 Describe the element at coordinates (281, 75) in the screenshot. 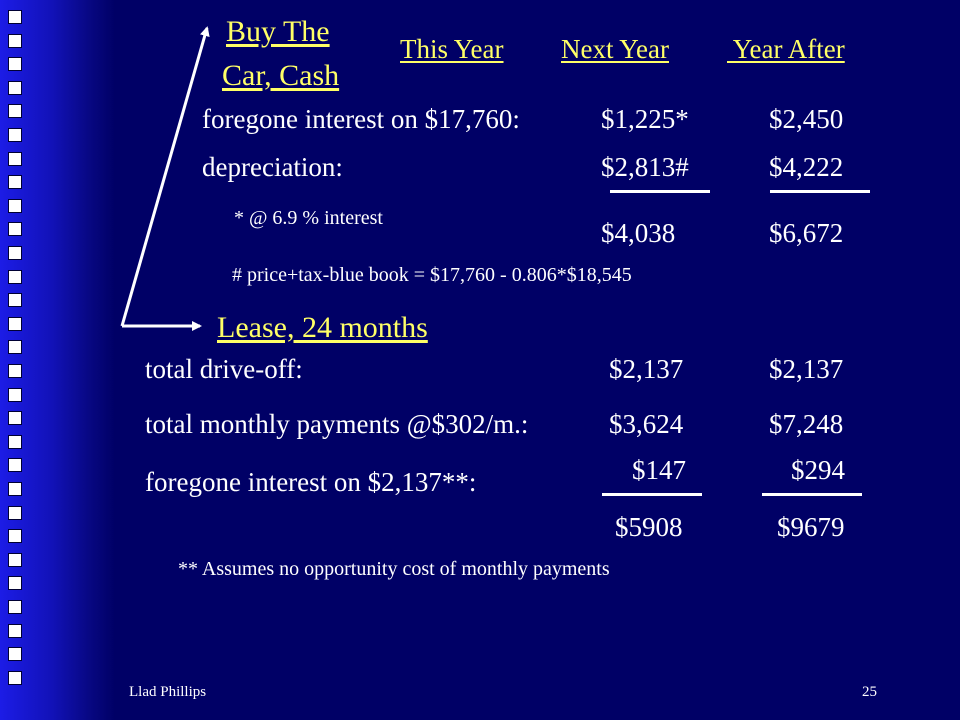

I see `buy-title-line2: Car, Cash` at that location.